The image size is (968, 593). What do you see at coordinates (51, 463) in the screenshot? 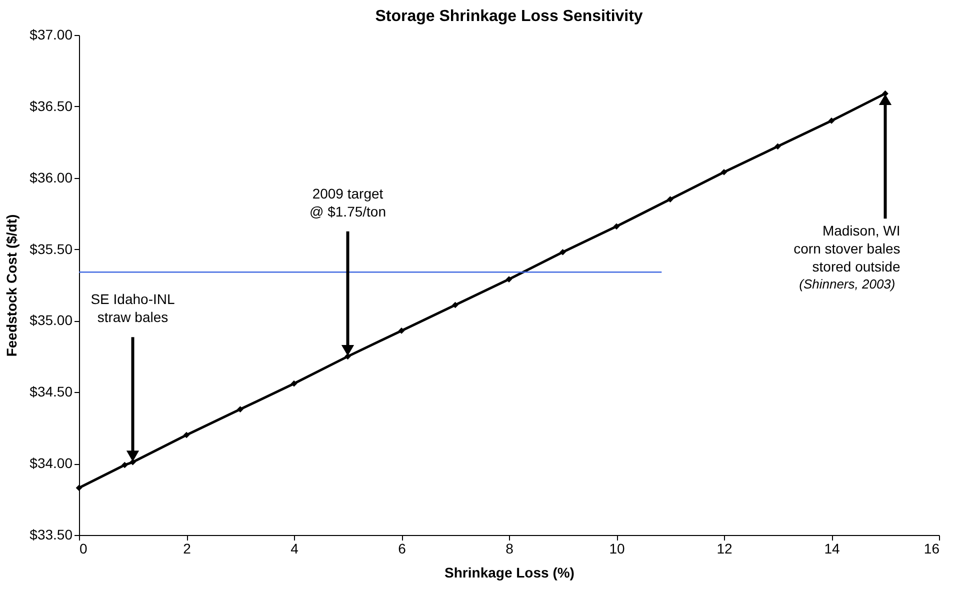
I see `y-tick-label: $34.00` at bounding box center [51, 463].